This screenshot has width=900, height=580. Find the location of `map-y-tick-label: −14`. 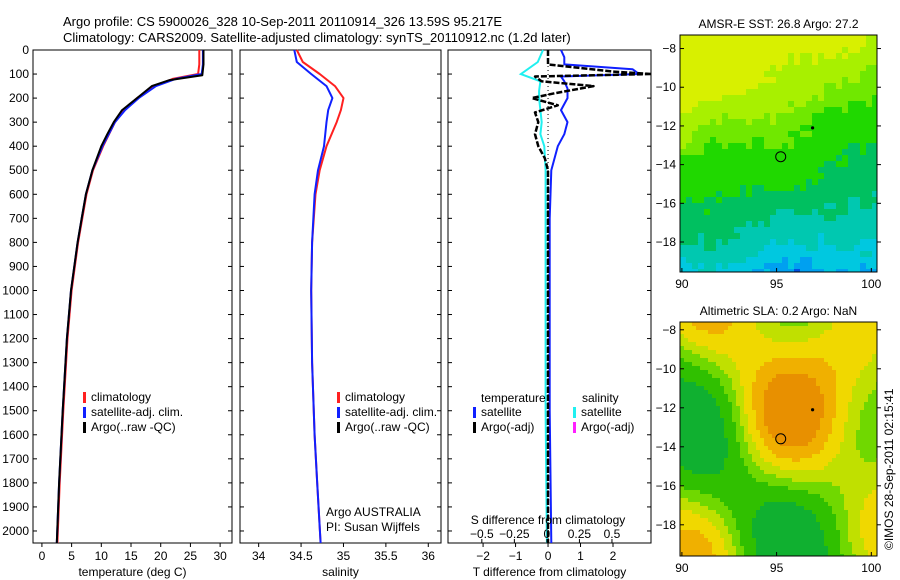

map-y-tick-label: −14 is located at coordinates (666, 447).